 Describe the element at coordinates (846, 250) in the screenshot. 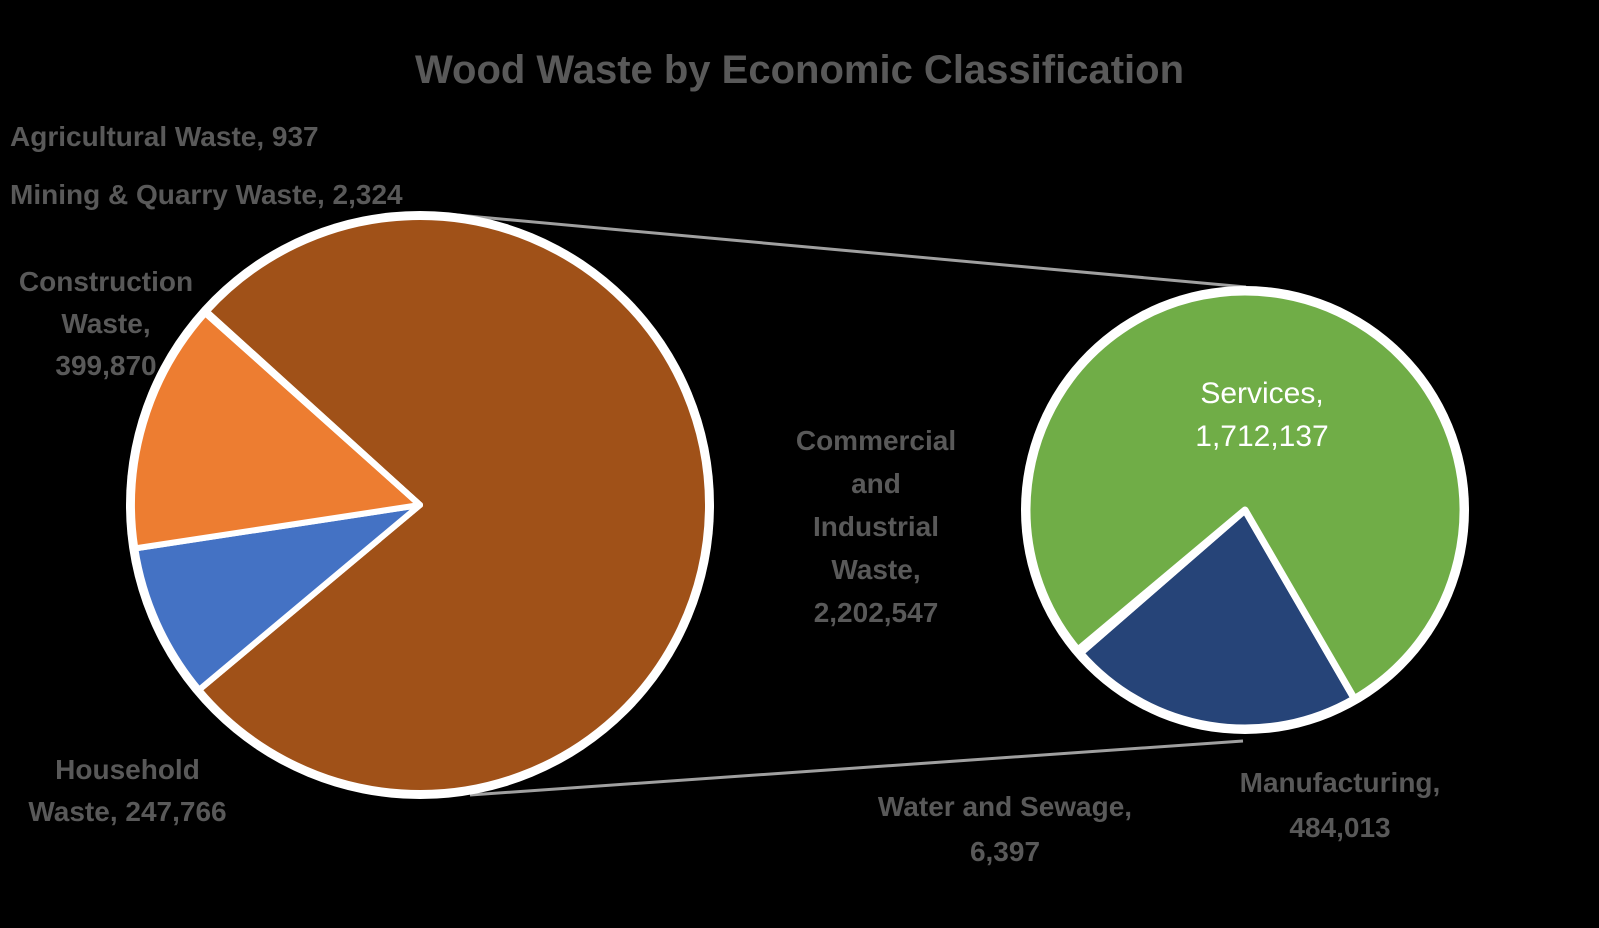

I see `series-connector-line-top` at that location.